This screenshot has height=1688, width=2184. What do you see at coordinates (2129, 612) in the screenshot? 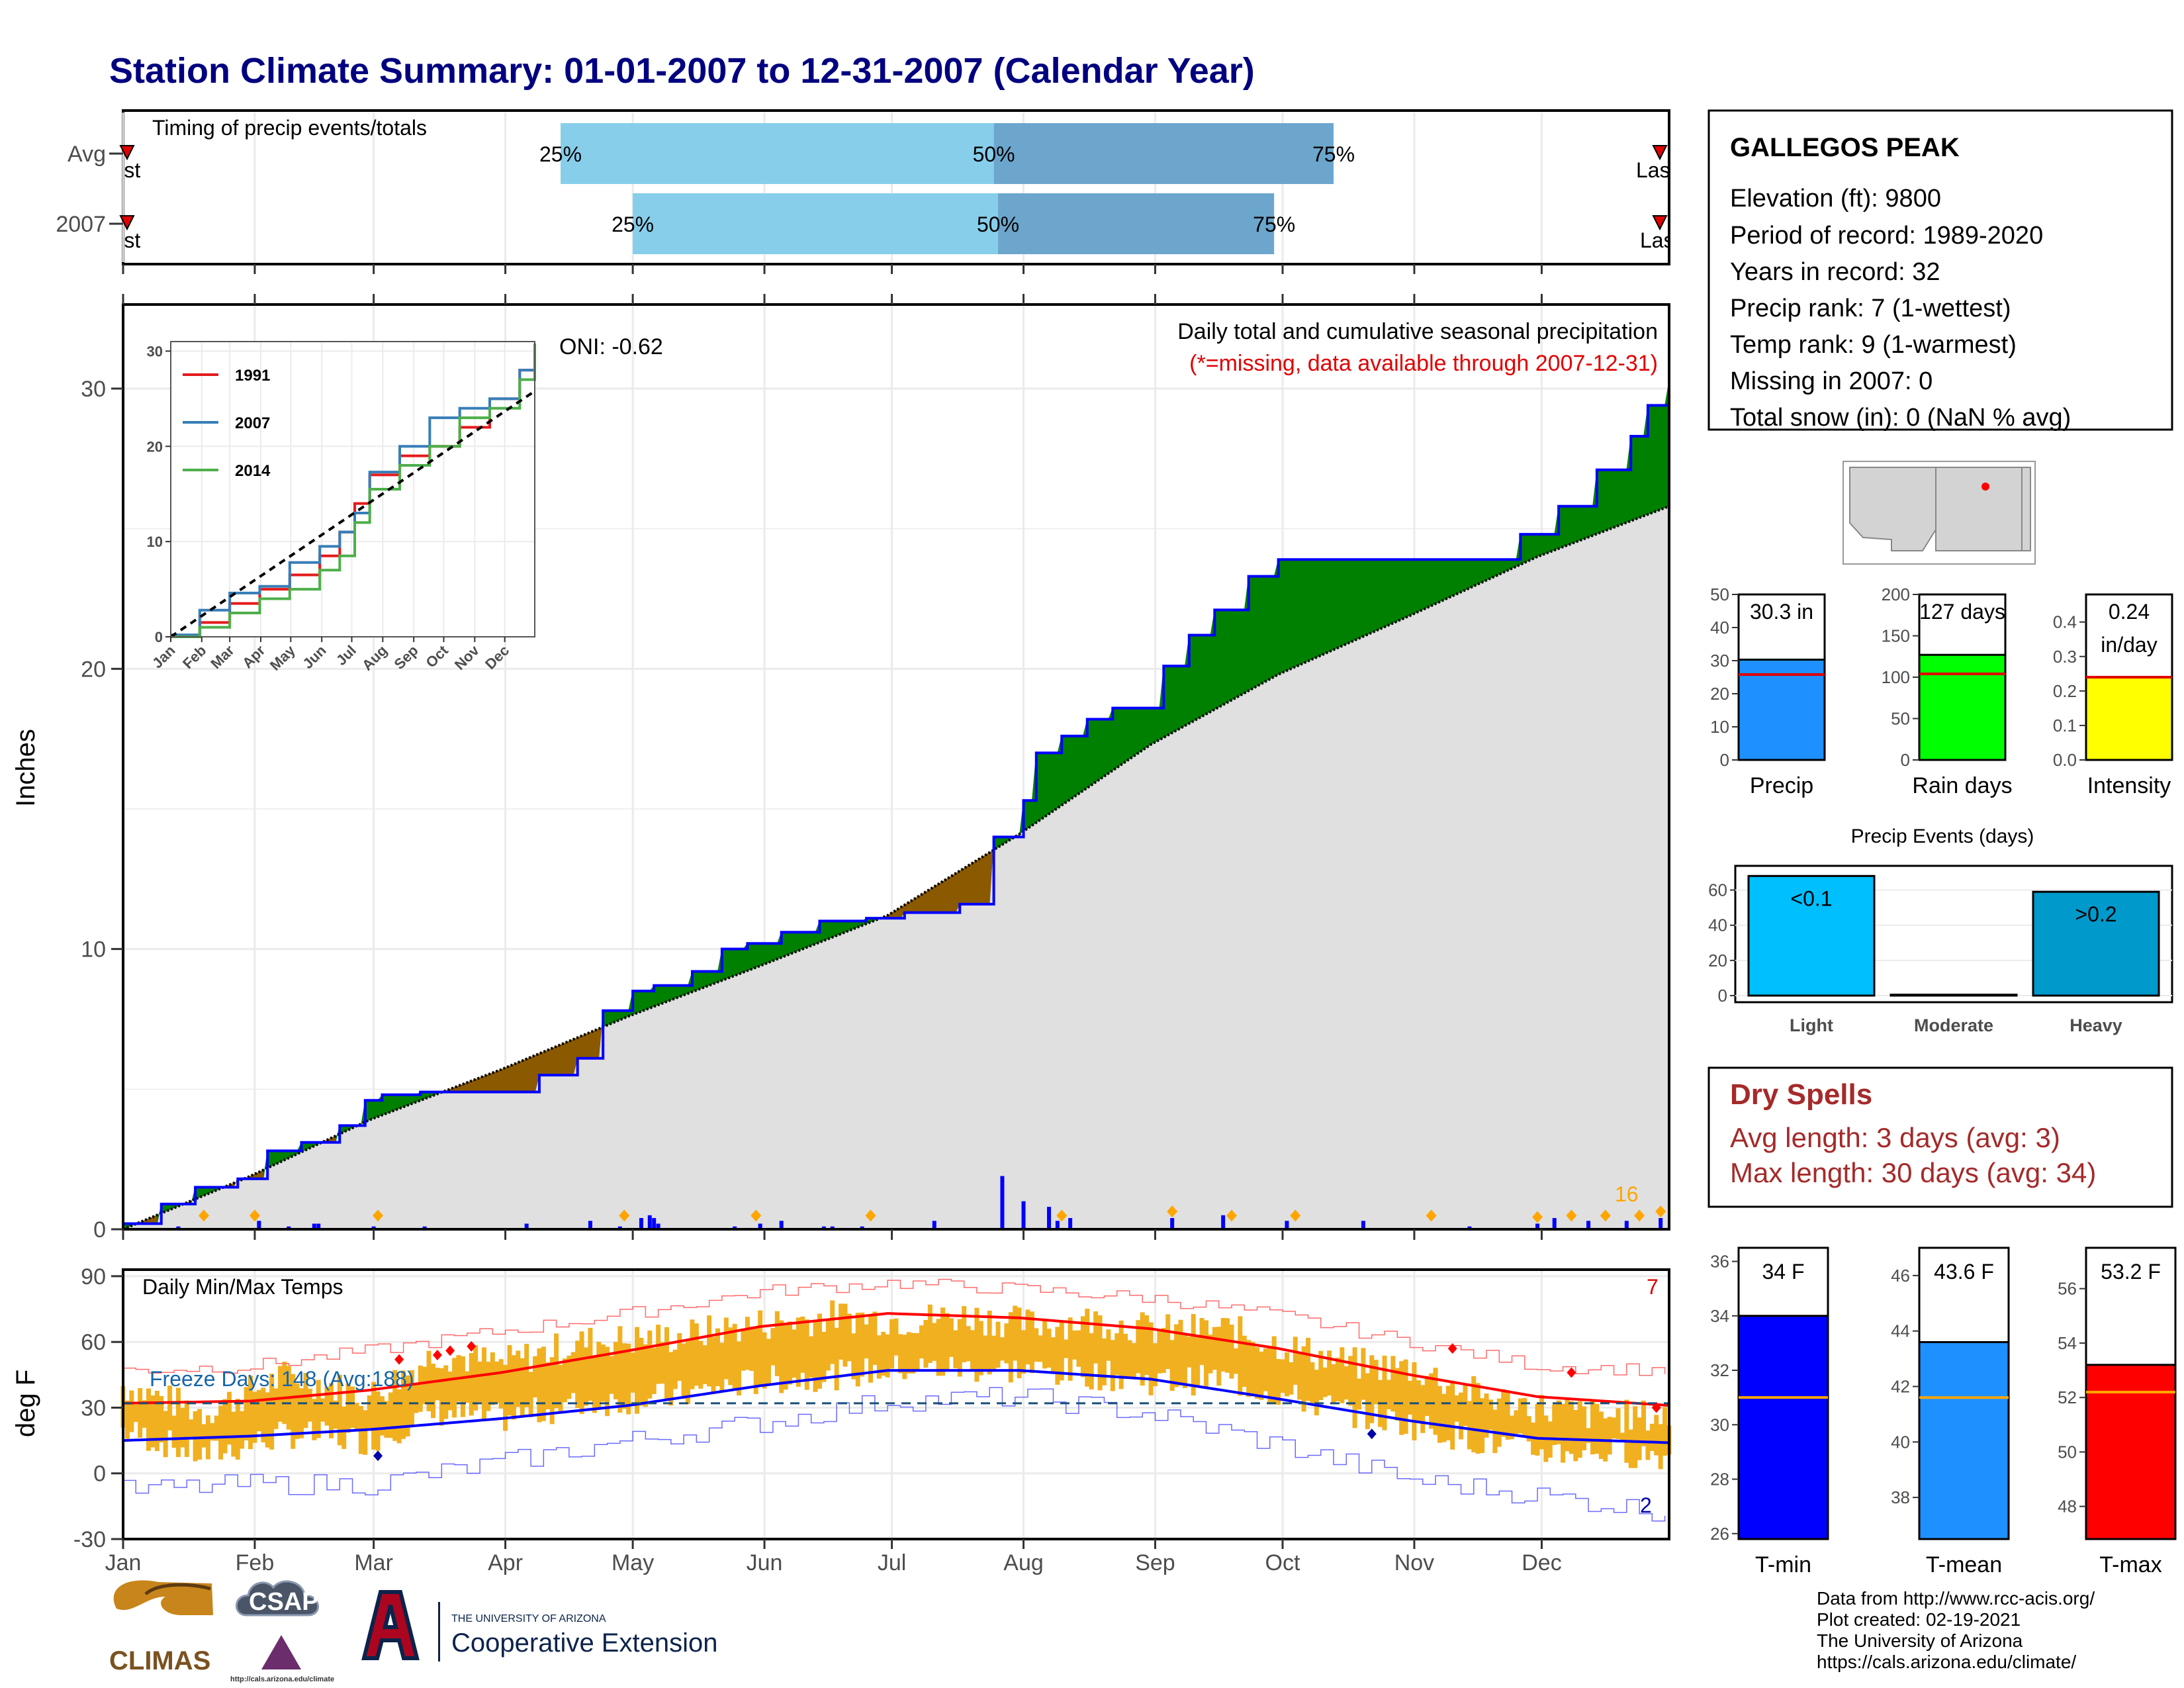
I see `bar-value-label: 0.24` at bounding box center [2129, 612].